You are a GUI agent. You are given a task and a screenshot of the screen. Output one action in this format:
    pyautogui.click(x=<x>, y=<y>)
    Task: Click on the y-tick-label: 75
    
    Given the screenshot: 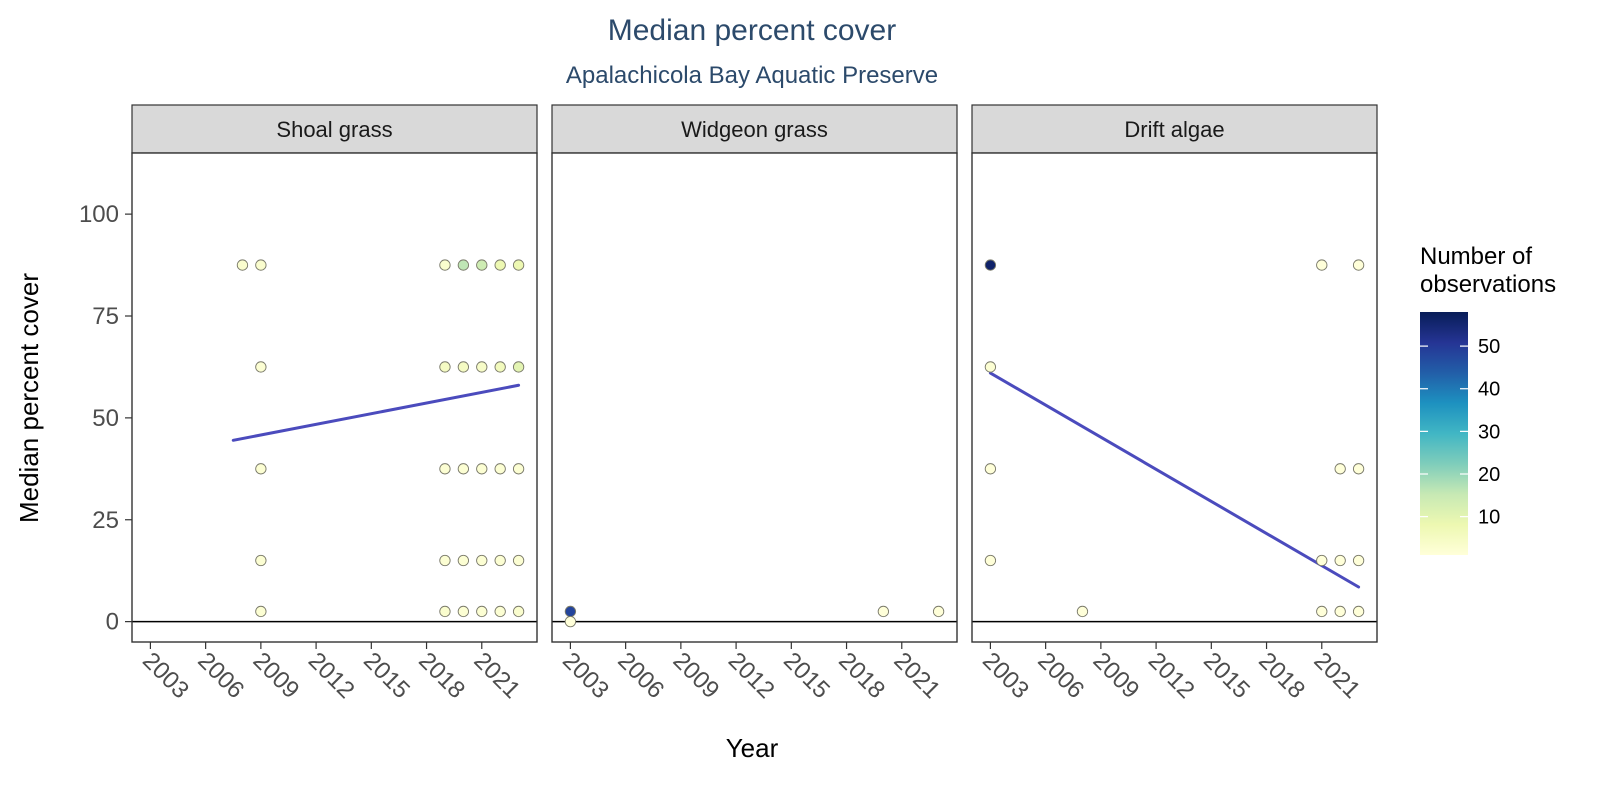 What is the action you would take?
    pyautogui.click(x=105, y=316)
    